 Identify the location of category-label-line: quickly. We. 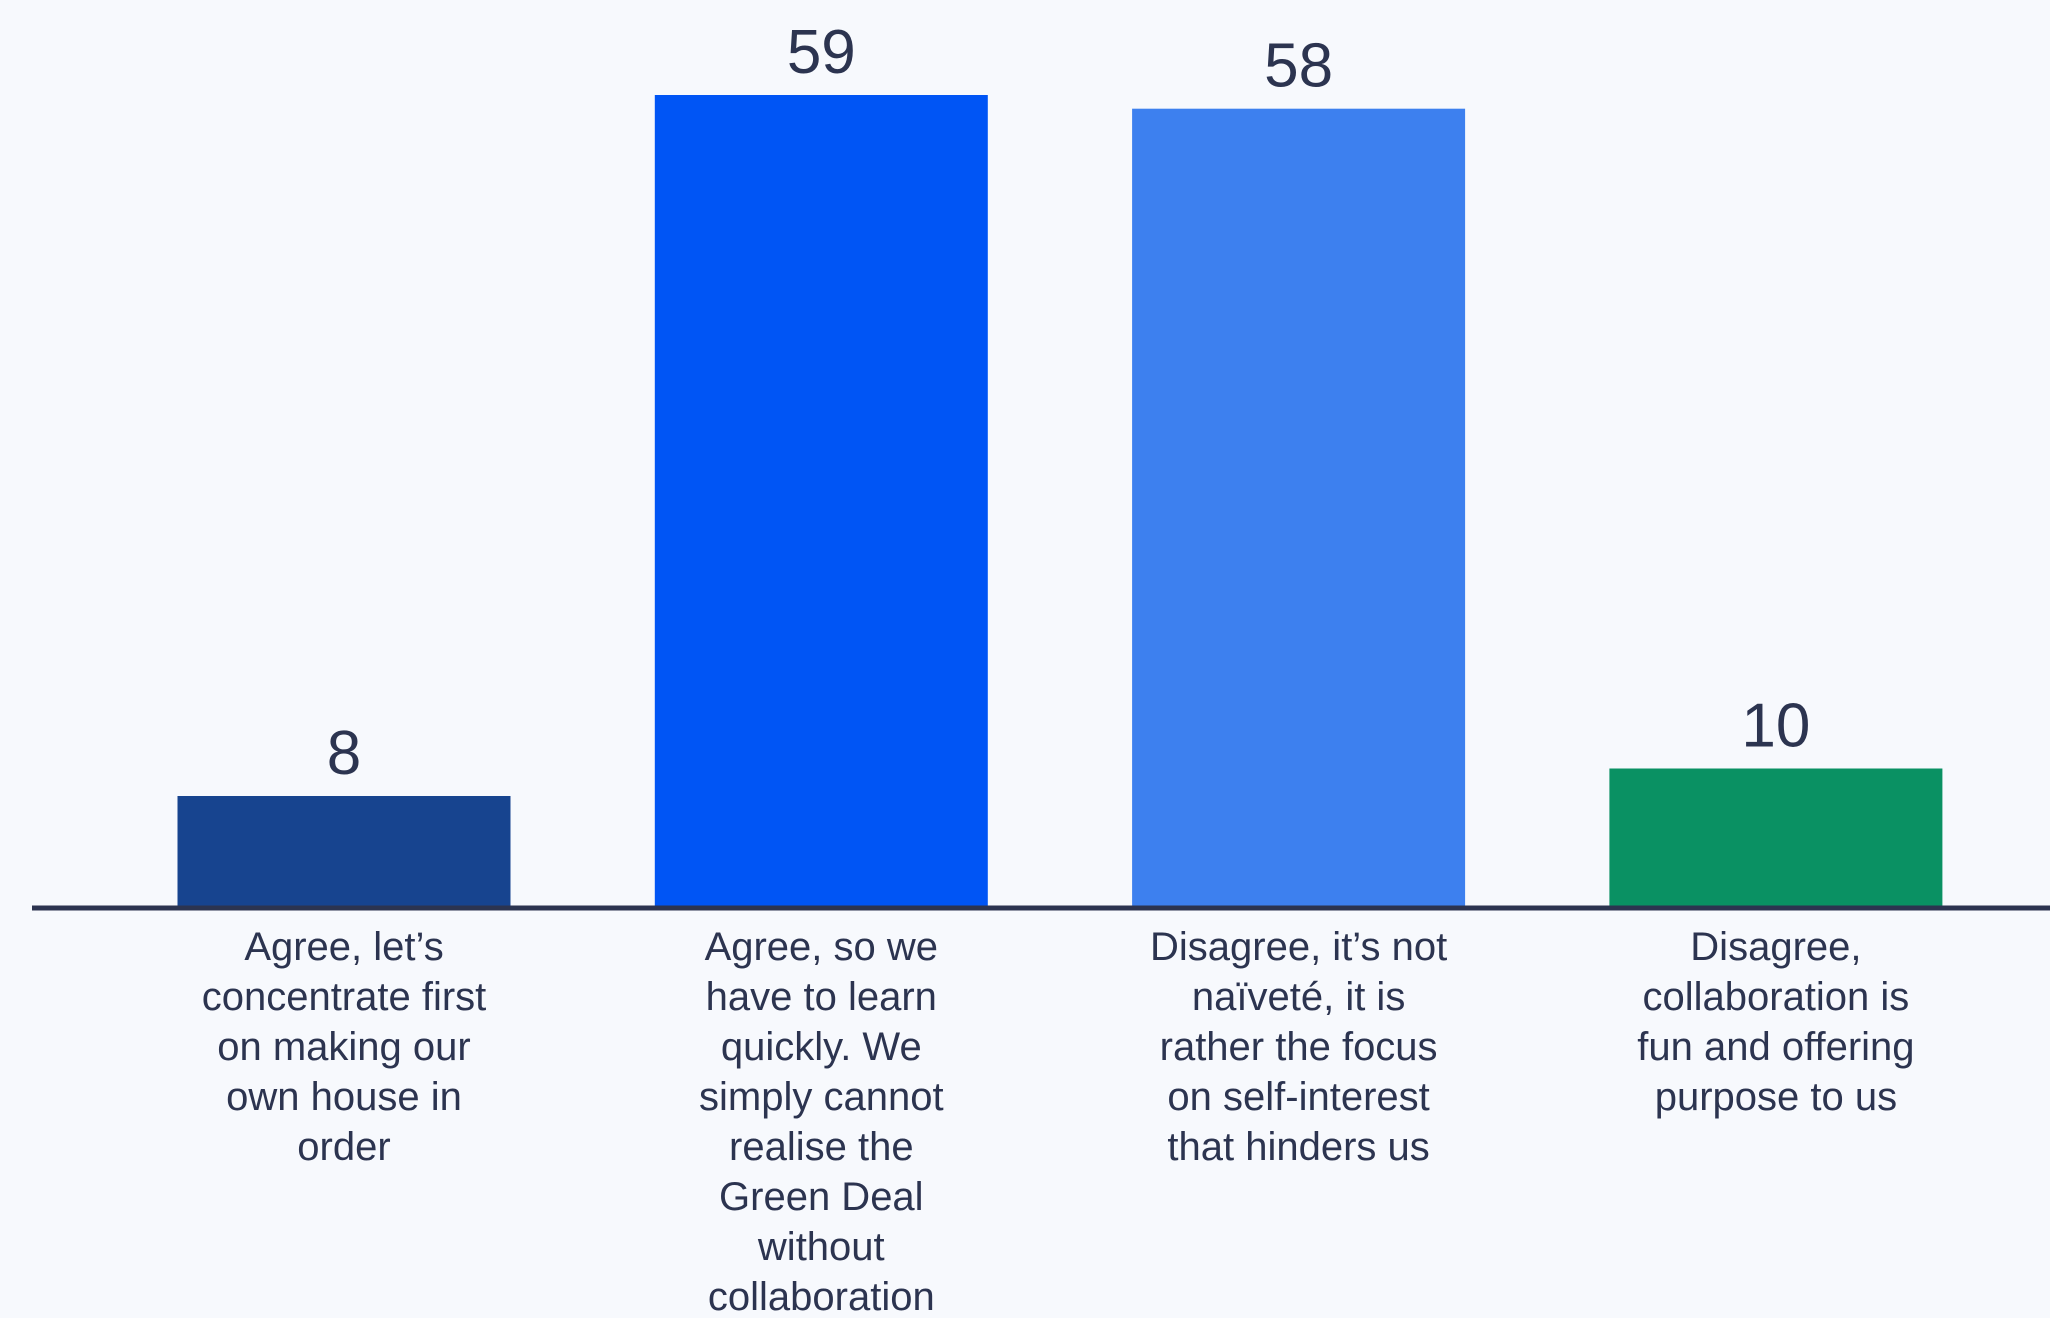
(821, 1047).